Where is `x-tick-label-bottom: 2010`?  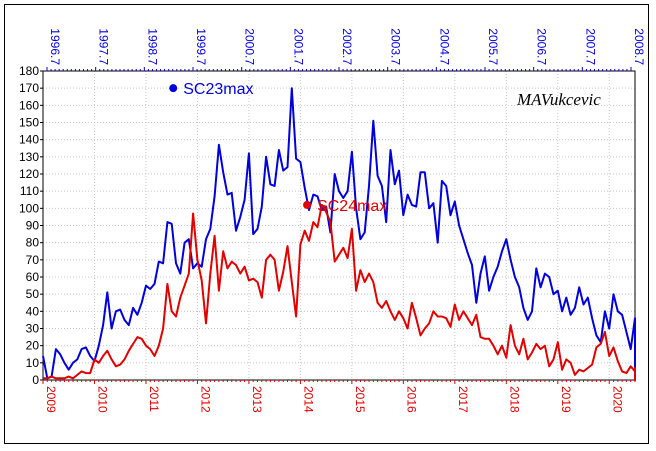
x-tick-label-bottom: 2010 is located at coordinates (102, 399).